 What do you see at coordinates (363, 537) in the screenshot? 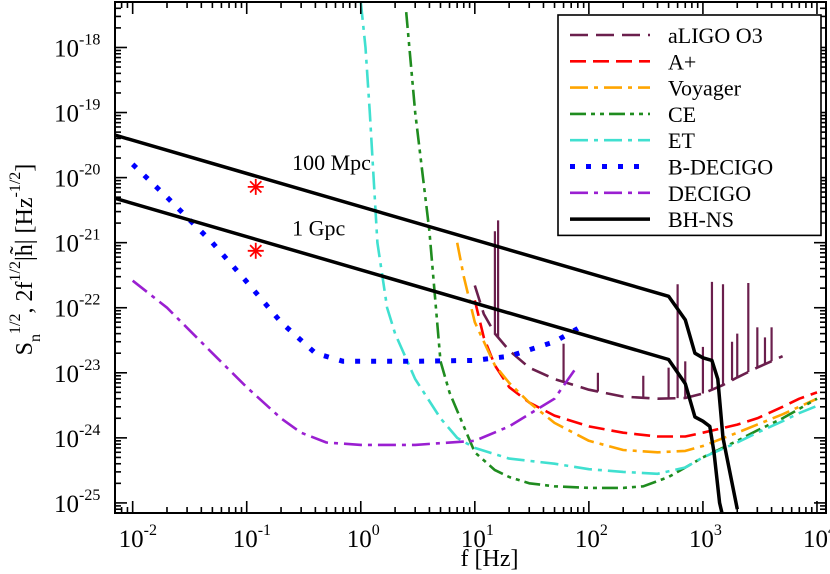
I see `x-tick-label: 10⁰` at bounding box center [363, 537].